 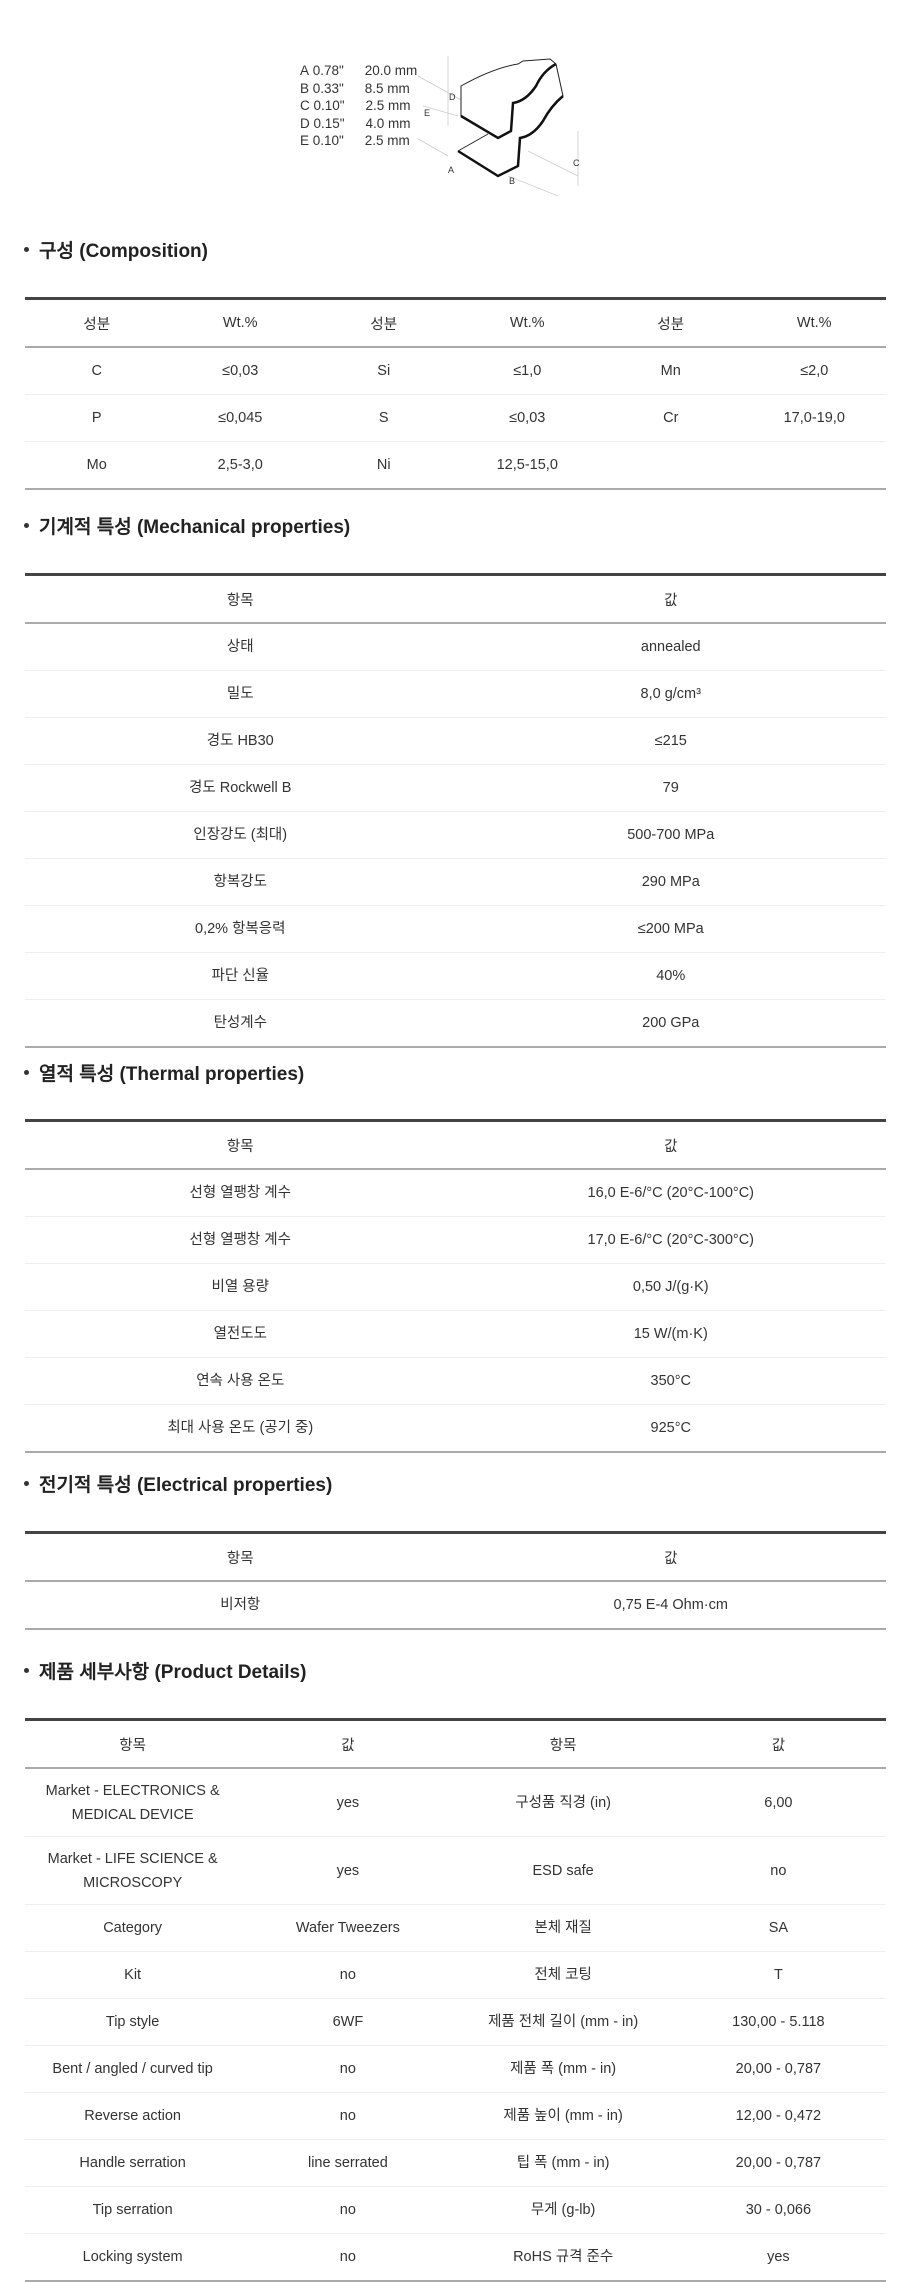 What do you see at coordinates (133, 1802) in the screenshot?
I see `table-cell: Market - ELECTRONICS & MEDICAL DEVICE` at bounding box center [133, 1802].